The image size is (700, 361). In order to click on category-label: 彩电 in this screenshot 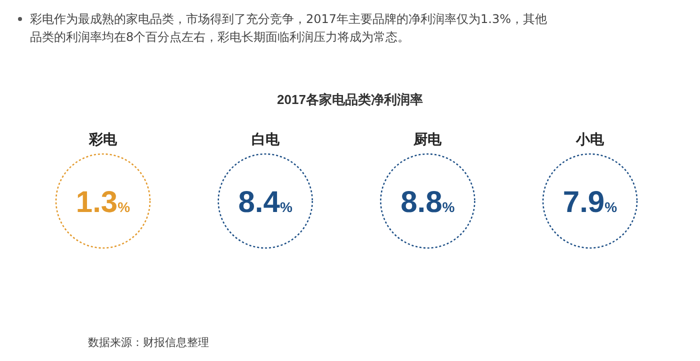, I will do `click(103, 139)`.